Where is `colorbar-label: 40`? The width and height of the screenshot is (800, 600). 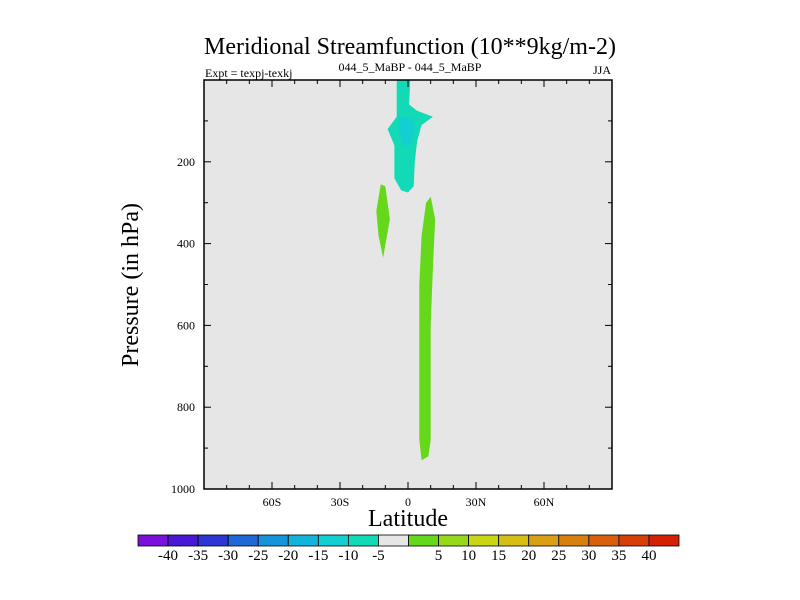
colorbar-label: 40 is located at coordinates (648, 556).